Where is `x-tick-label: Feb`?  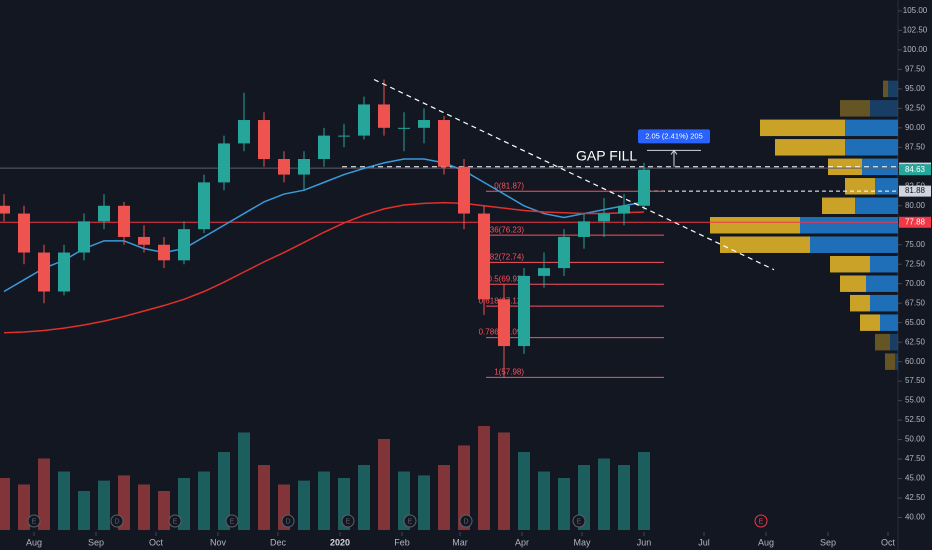 x-tick-label: Feb is located at coordinates (402, 542).